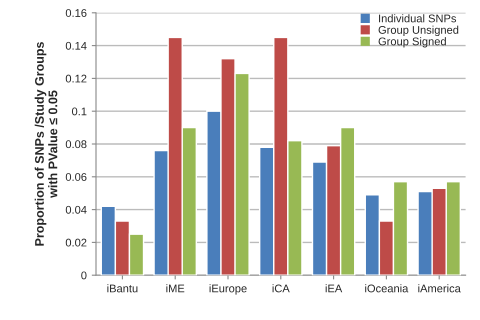 Image resolution: width=480 pixels, height=320 pixels. What do you see at coordinates (76, 144) in the screenshot?
I see `y-tick-label: 0.08` at bounding box center [76, 144].